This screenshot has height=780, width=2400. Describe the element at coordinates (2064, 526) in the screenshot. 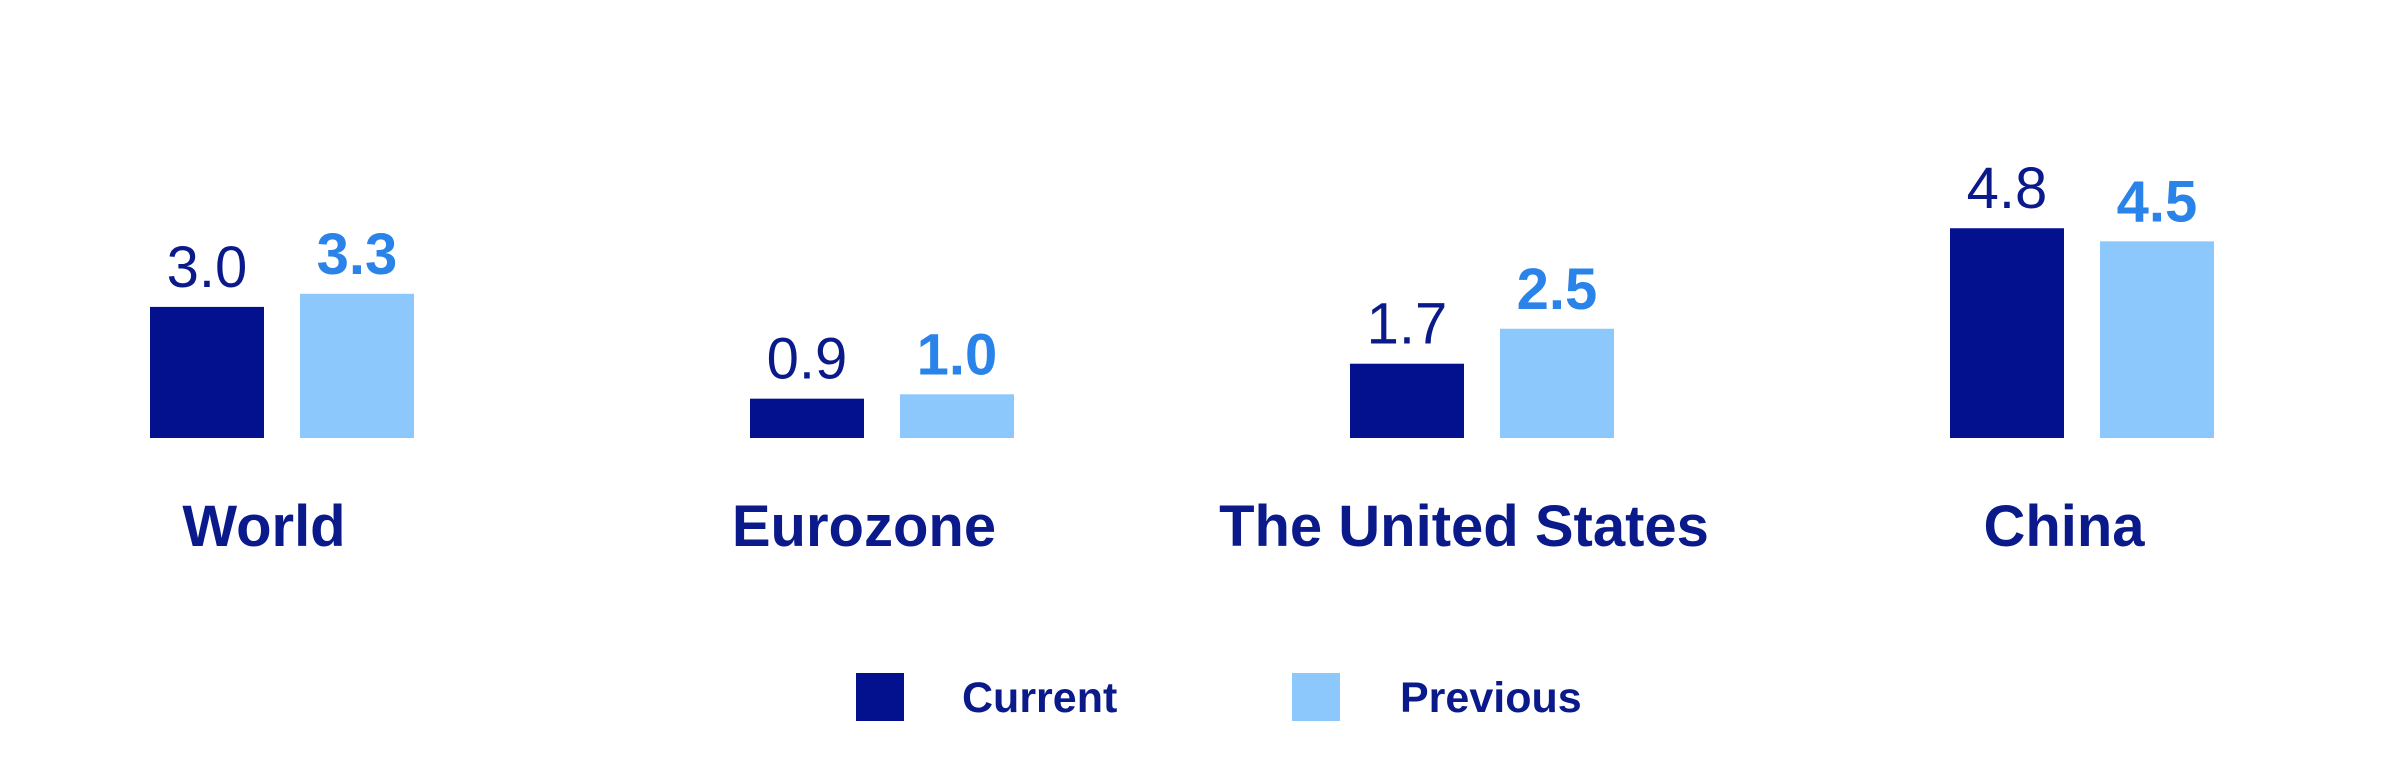

I see `category-label-3: China` at that location.